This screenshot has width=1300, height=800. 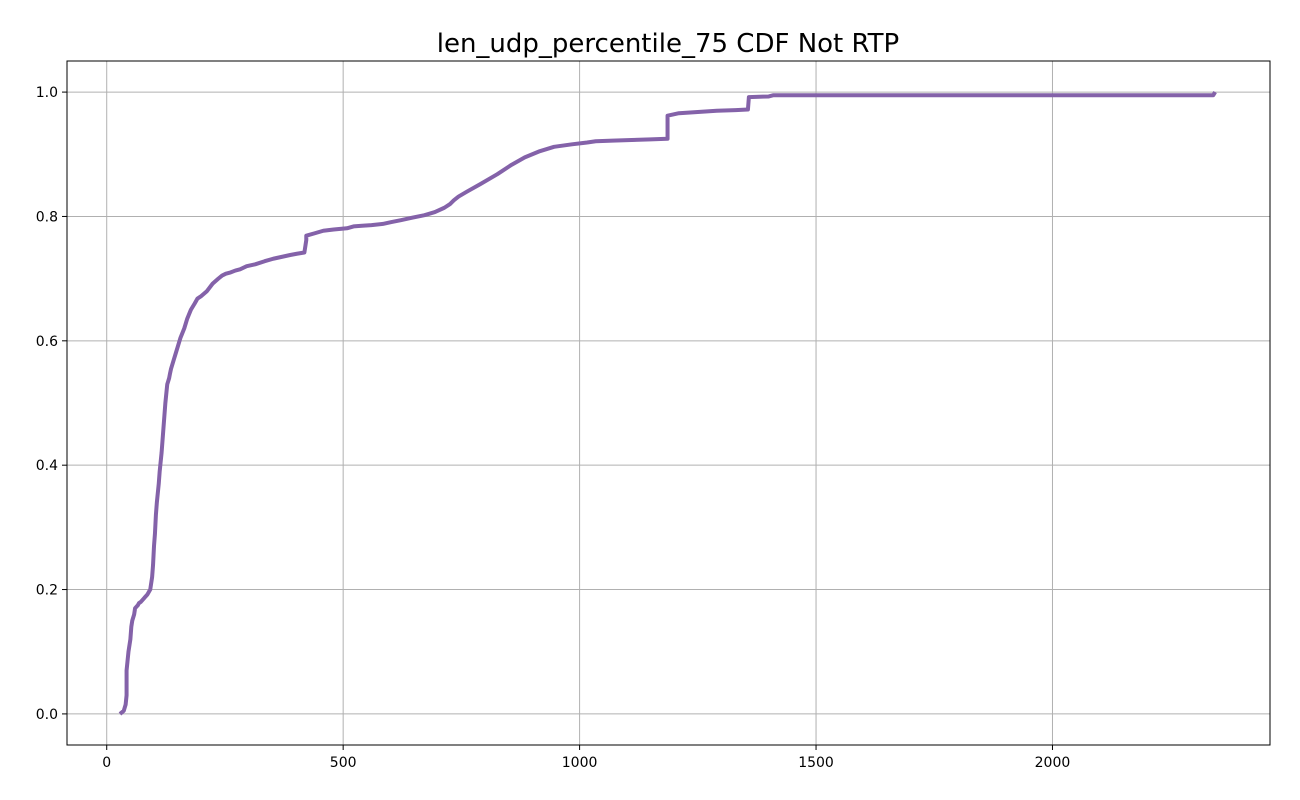 I want to click on chart-title: len_udp_percentile_75 CDF Not RTP, so click(x=668, y=44).